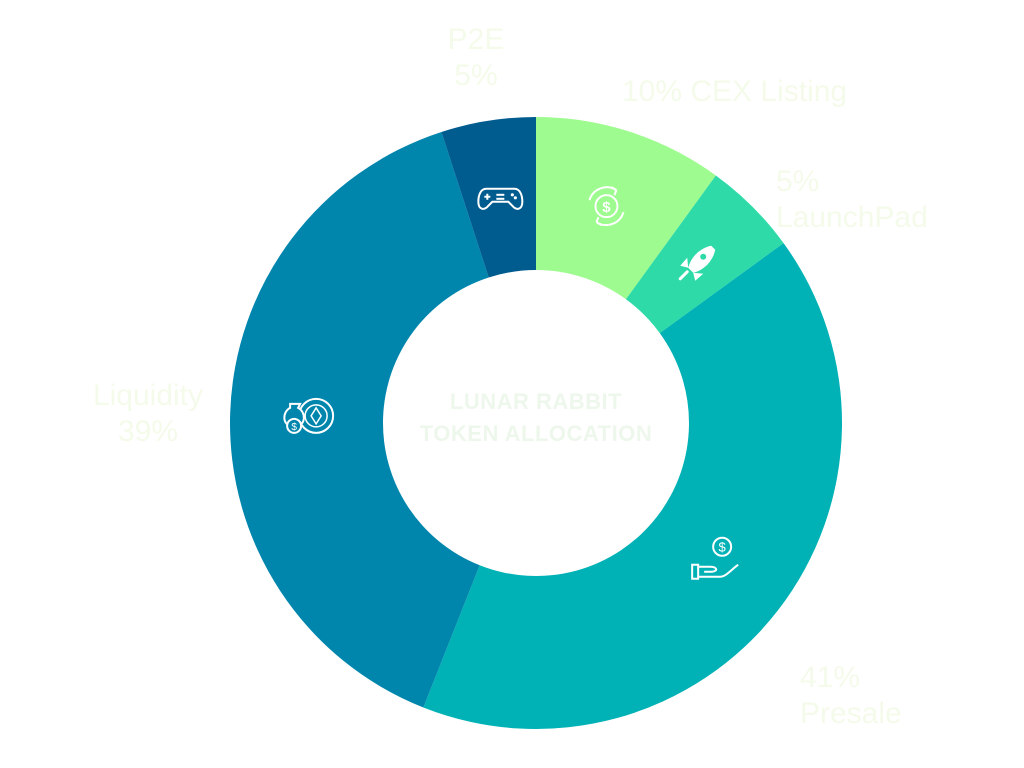  Describe the element at coordinates (852, 200) in the screenshot. I see `label-launchpad: 5% LaunchPad` at that location.